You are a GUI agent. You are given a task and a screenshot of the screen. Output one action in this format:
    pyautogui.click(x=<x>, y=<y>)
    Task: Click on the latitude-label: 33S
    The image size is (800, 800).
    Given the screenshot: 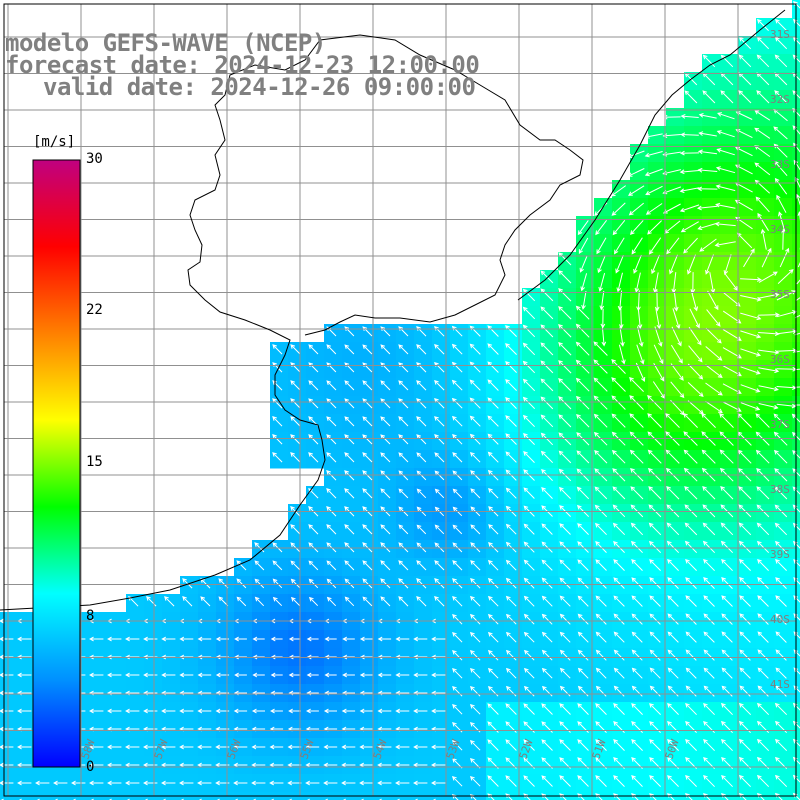 What is the action you would take?
    pyautogui.click(x=780, y=164)
    